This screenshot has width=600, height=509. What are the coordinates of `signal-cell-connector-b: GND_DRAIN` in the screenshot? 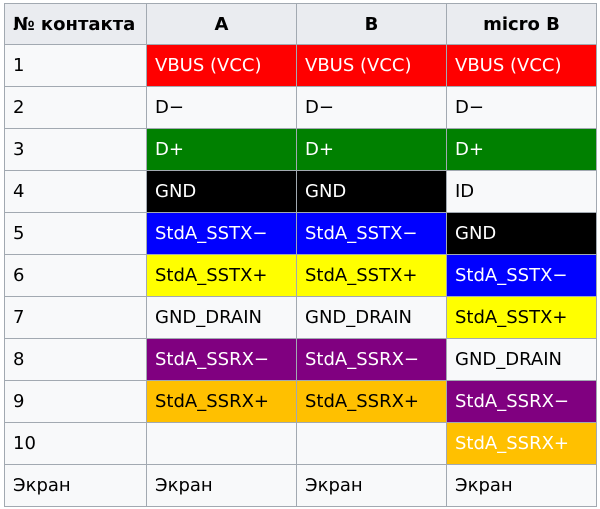 It's located at (371, 317).